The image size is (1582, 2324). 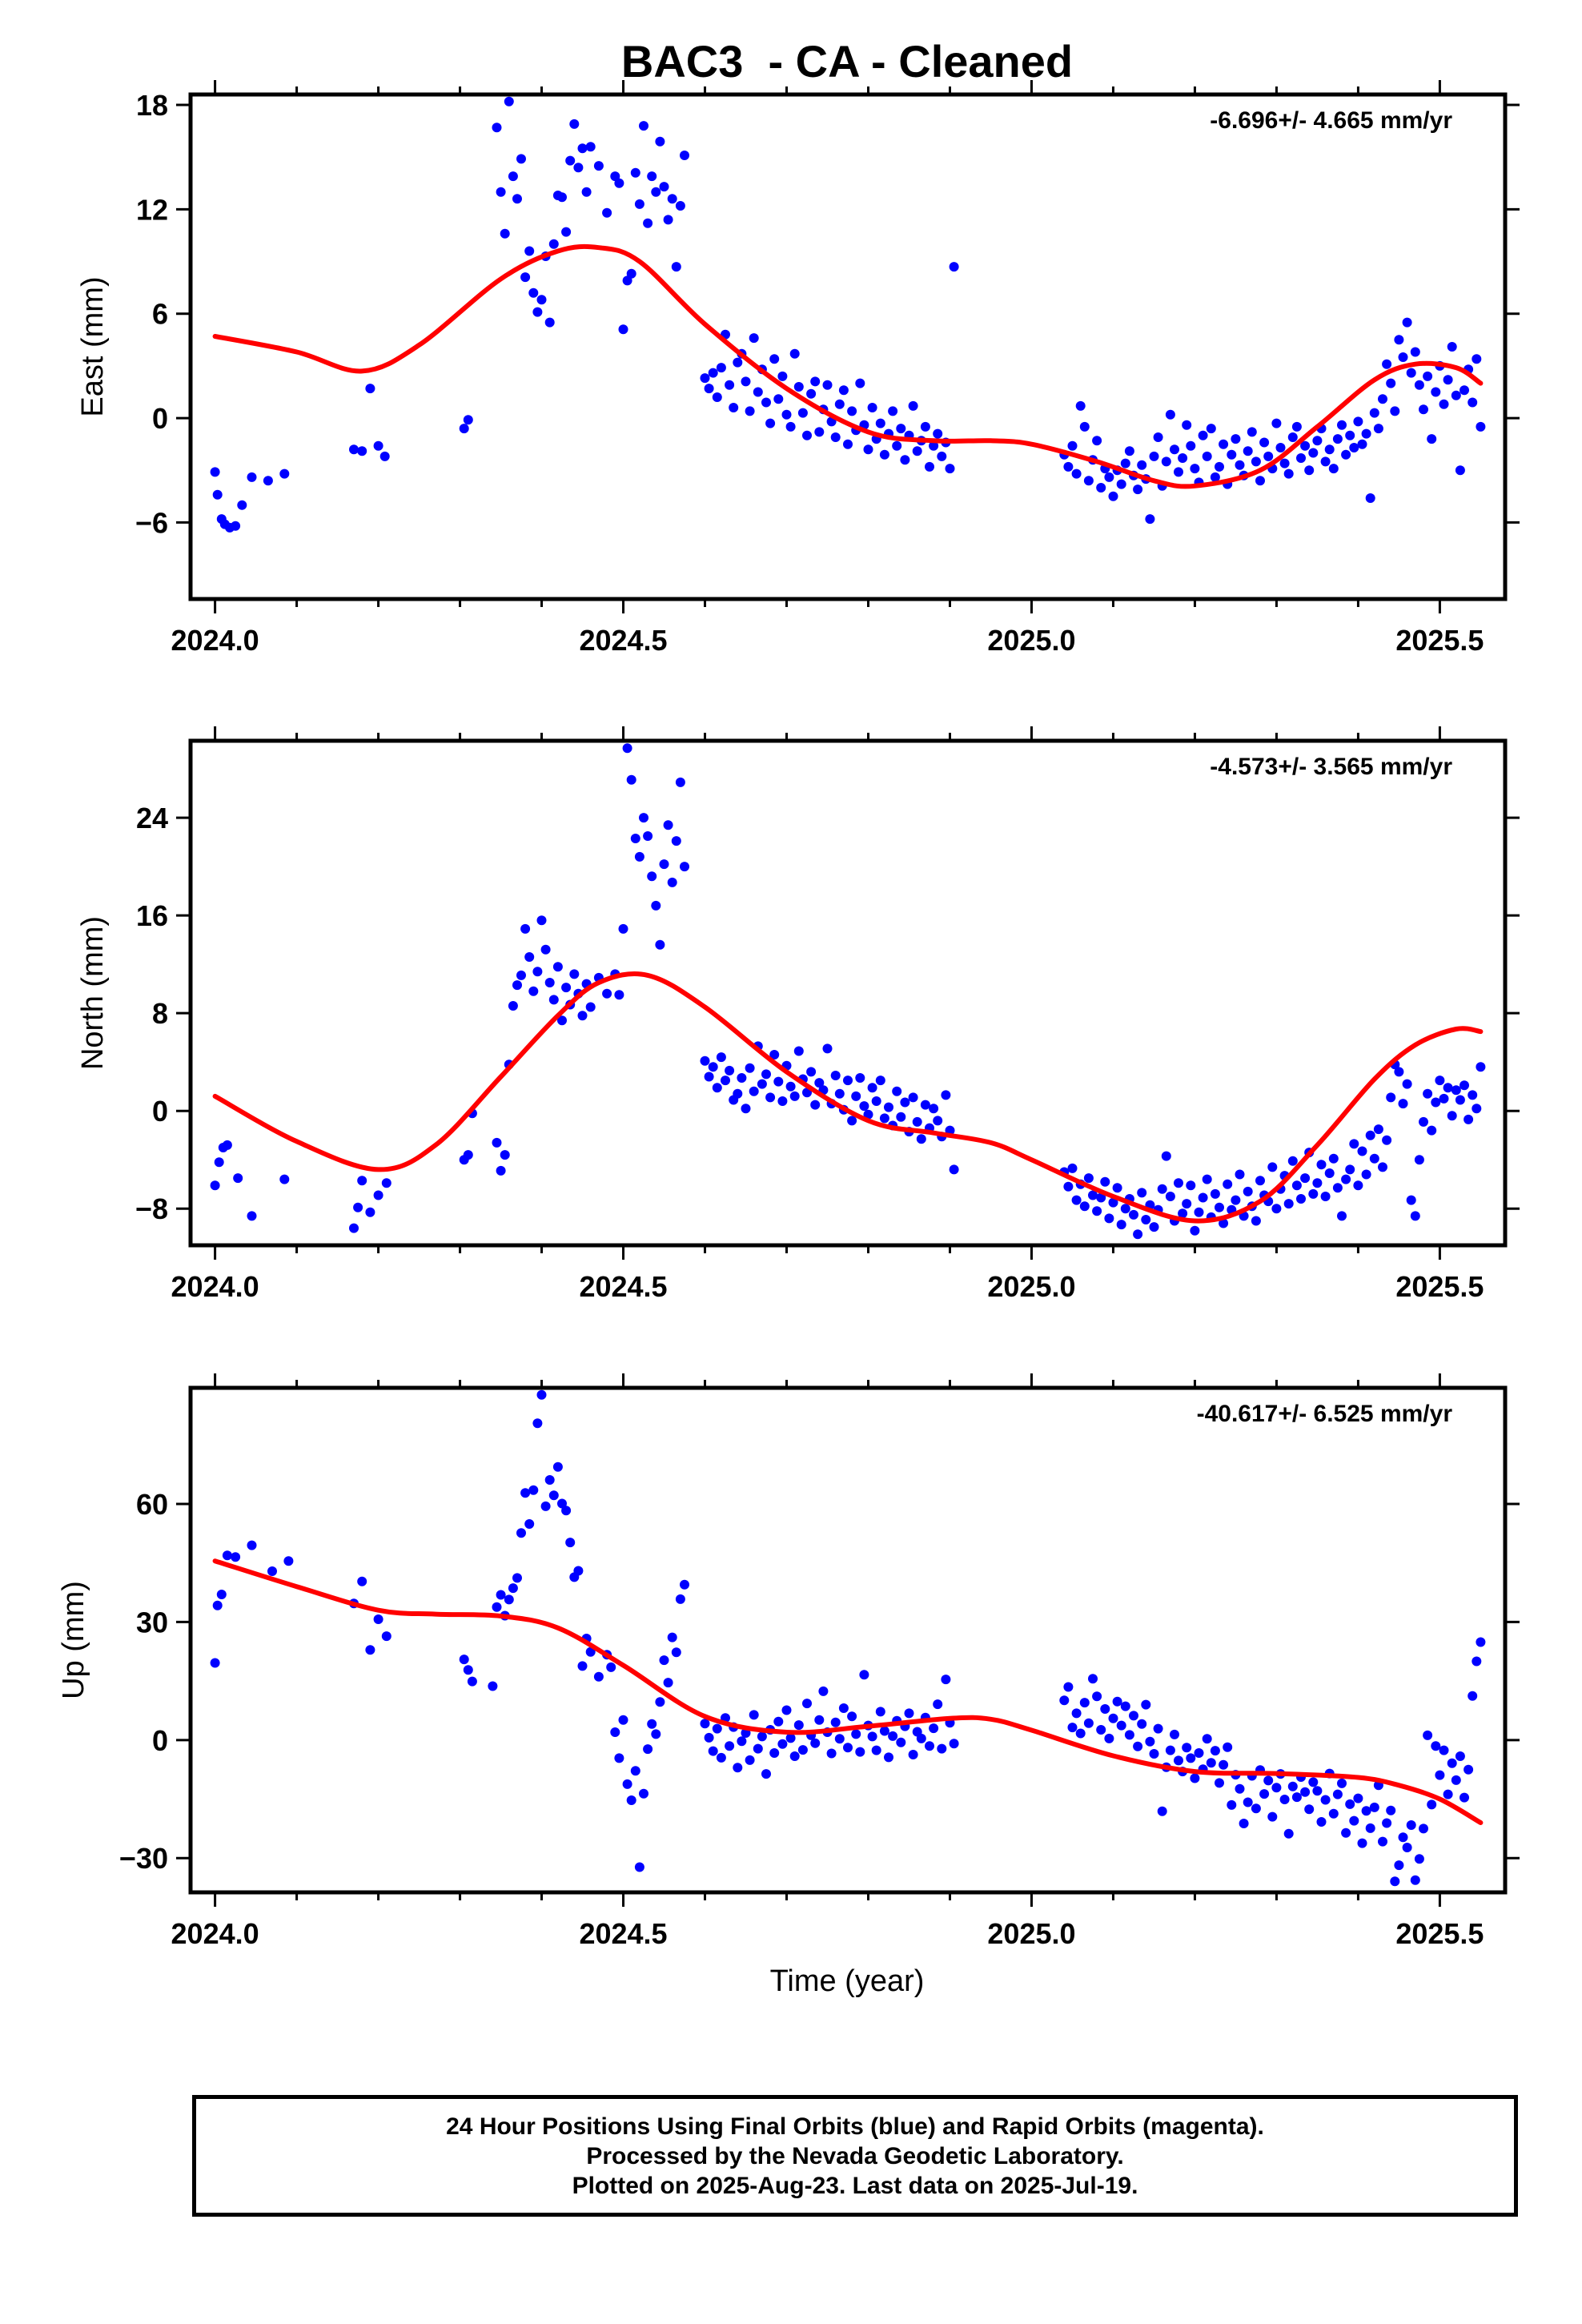 What do you see at coordinates (152, 1622) in the screenshot?
I see `y-tick-label: 30` at bounding box center [152, 1622].